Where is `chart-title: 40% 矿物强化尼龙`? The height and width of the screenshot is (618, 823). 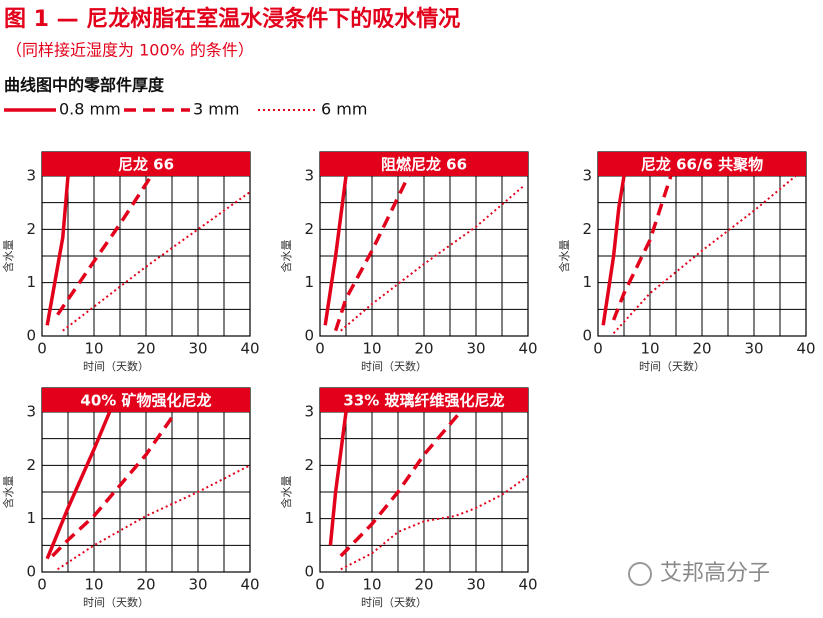 chart-title: 40% 矿物强化尼龙 is located at coordinates (145, 401).